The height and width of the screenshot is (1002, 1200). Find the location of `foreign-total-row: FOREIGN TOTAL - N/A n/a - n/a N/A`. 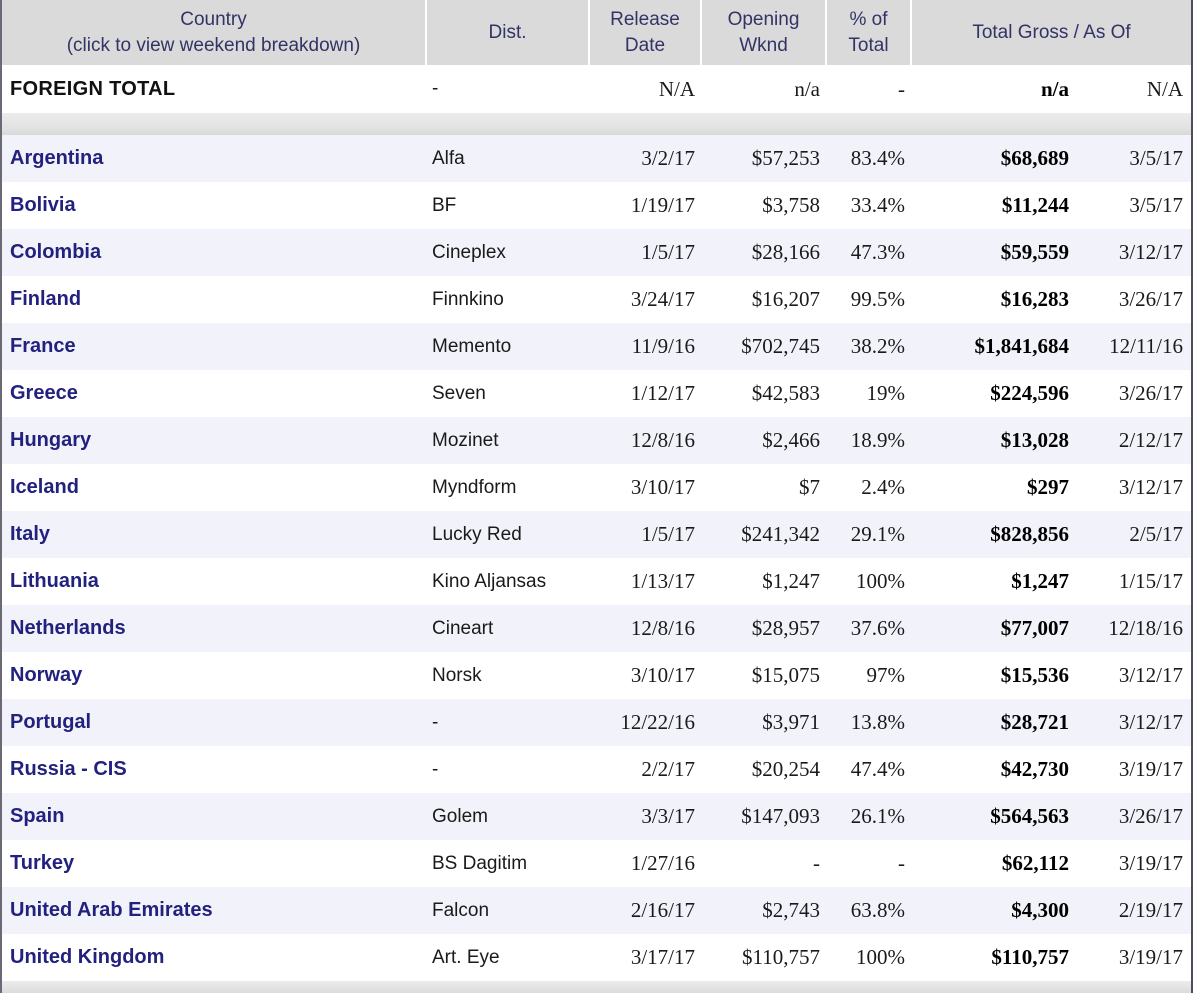

foreign-total-row: FOREIGN TOTAL - N/A n/a - n/a N/A is located at coordinates (597, 89).